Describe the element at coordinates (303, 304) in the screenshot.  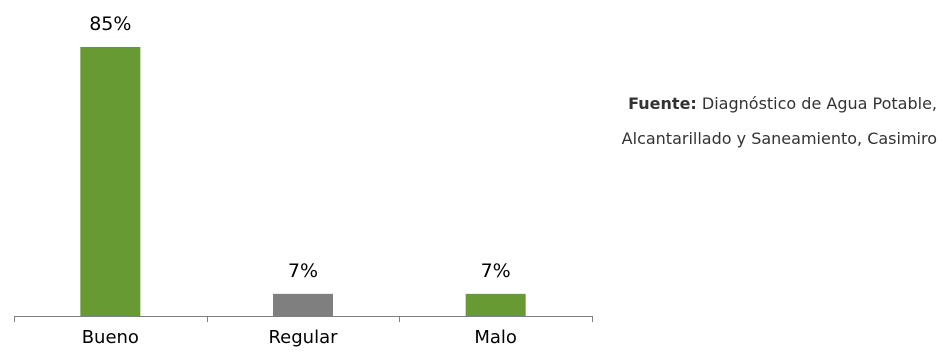
I see `bar-regular` at that location.